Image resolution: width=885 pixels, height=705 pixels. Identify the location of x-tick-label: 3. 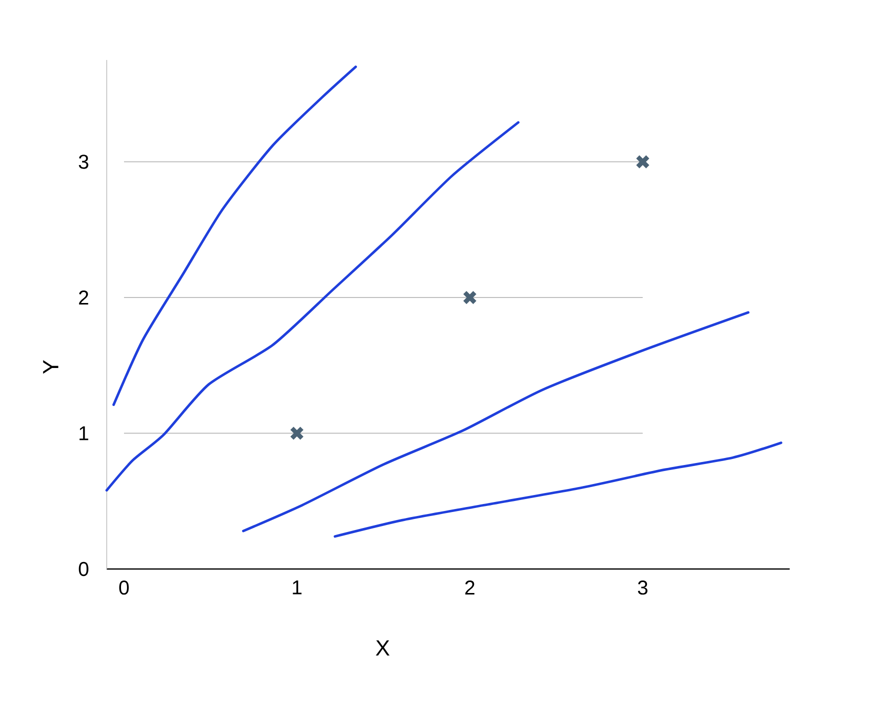
(643, 587).